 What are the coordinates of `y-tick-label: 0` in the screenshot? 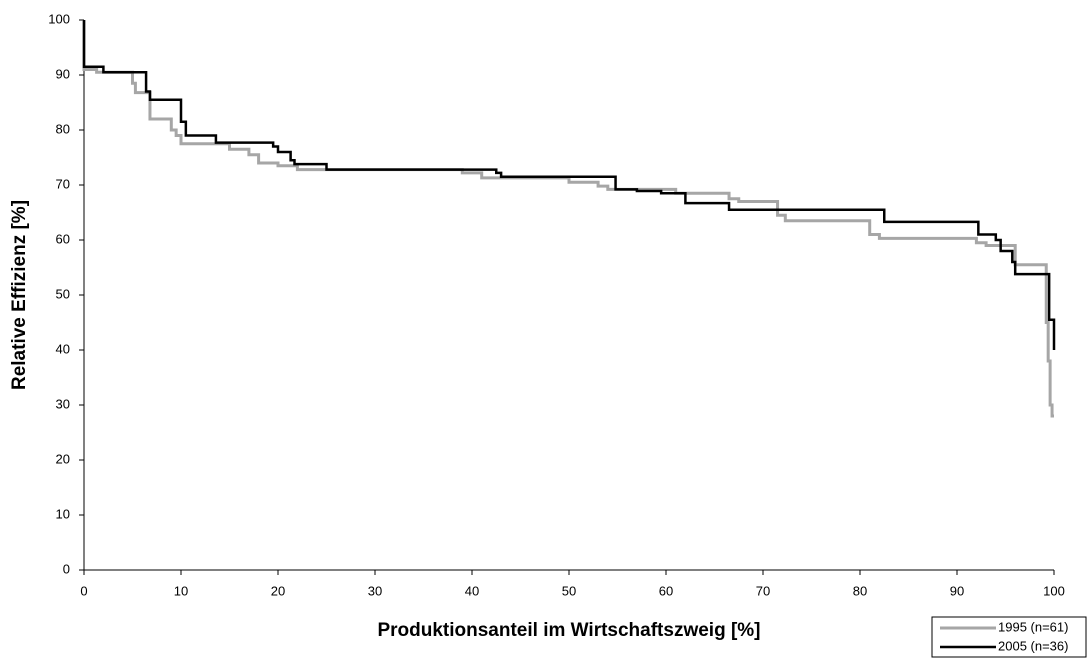 It's located at (66, 568).